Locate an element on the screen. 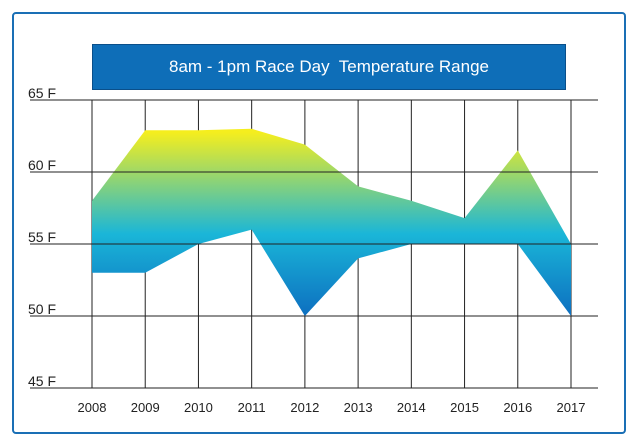  y-tick-label: 50 F is located at coordinates (42, 309).